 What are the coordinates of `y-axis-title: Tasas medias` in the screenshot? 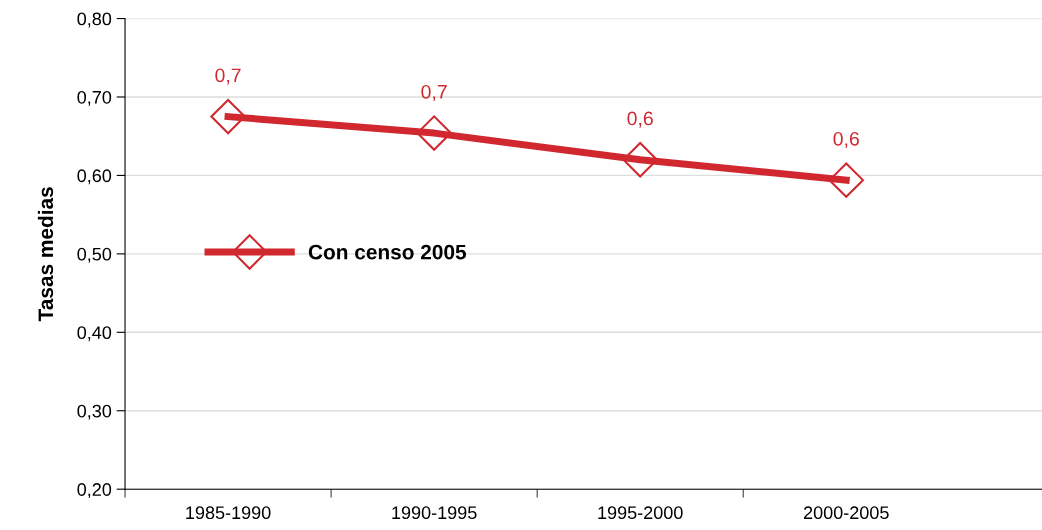 It's located at (45, 254).